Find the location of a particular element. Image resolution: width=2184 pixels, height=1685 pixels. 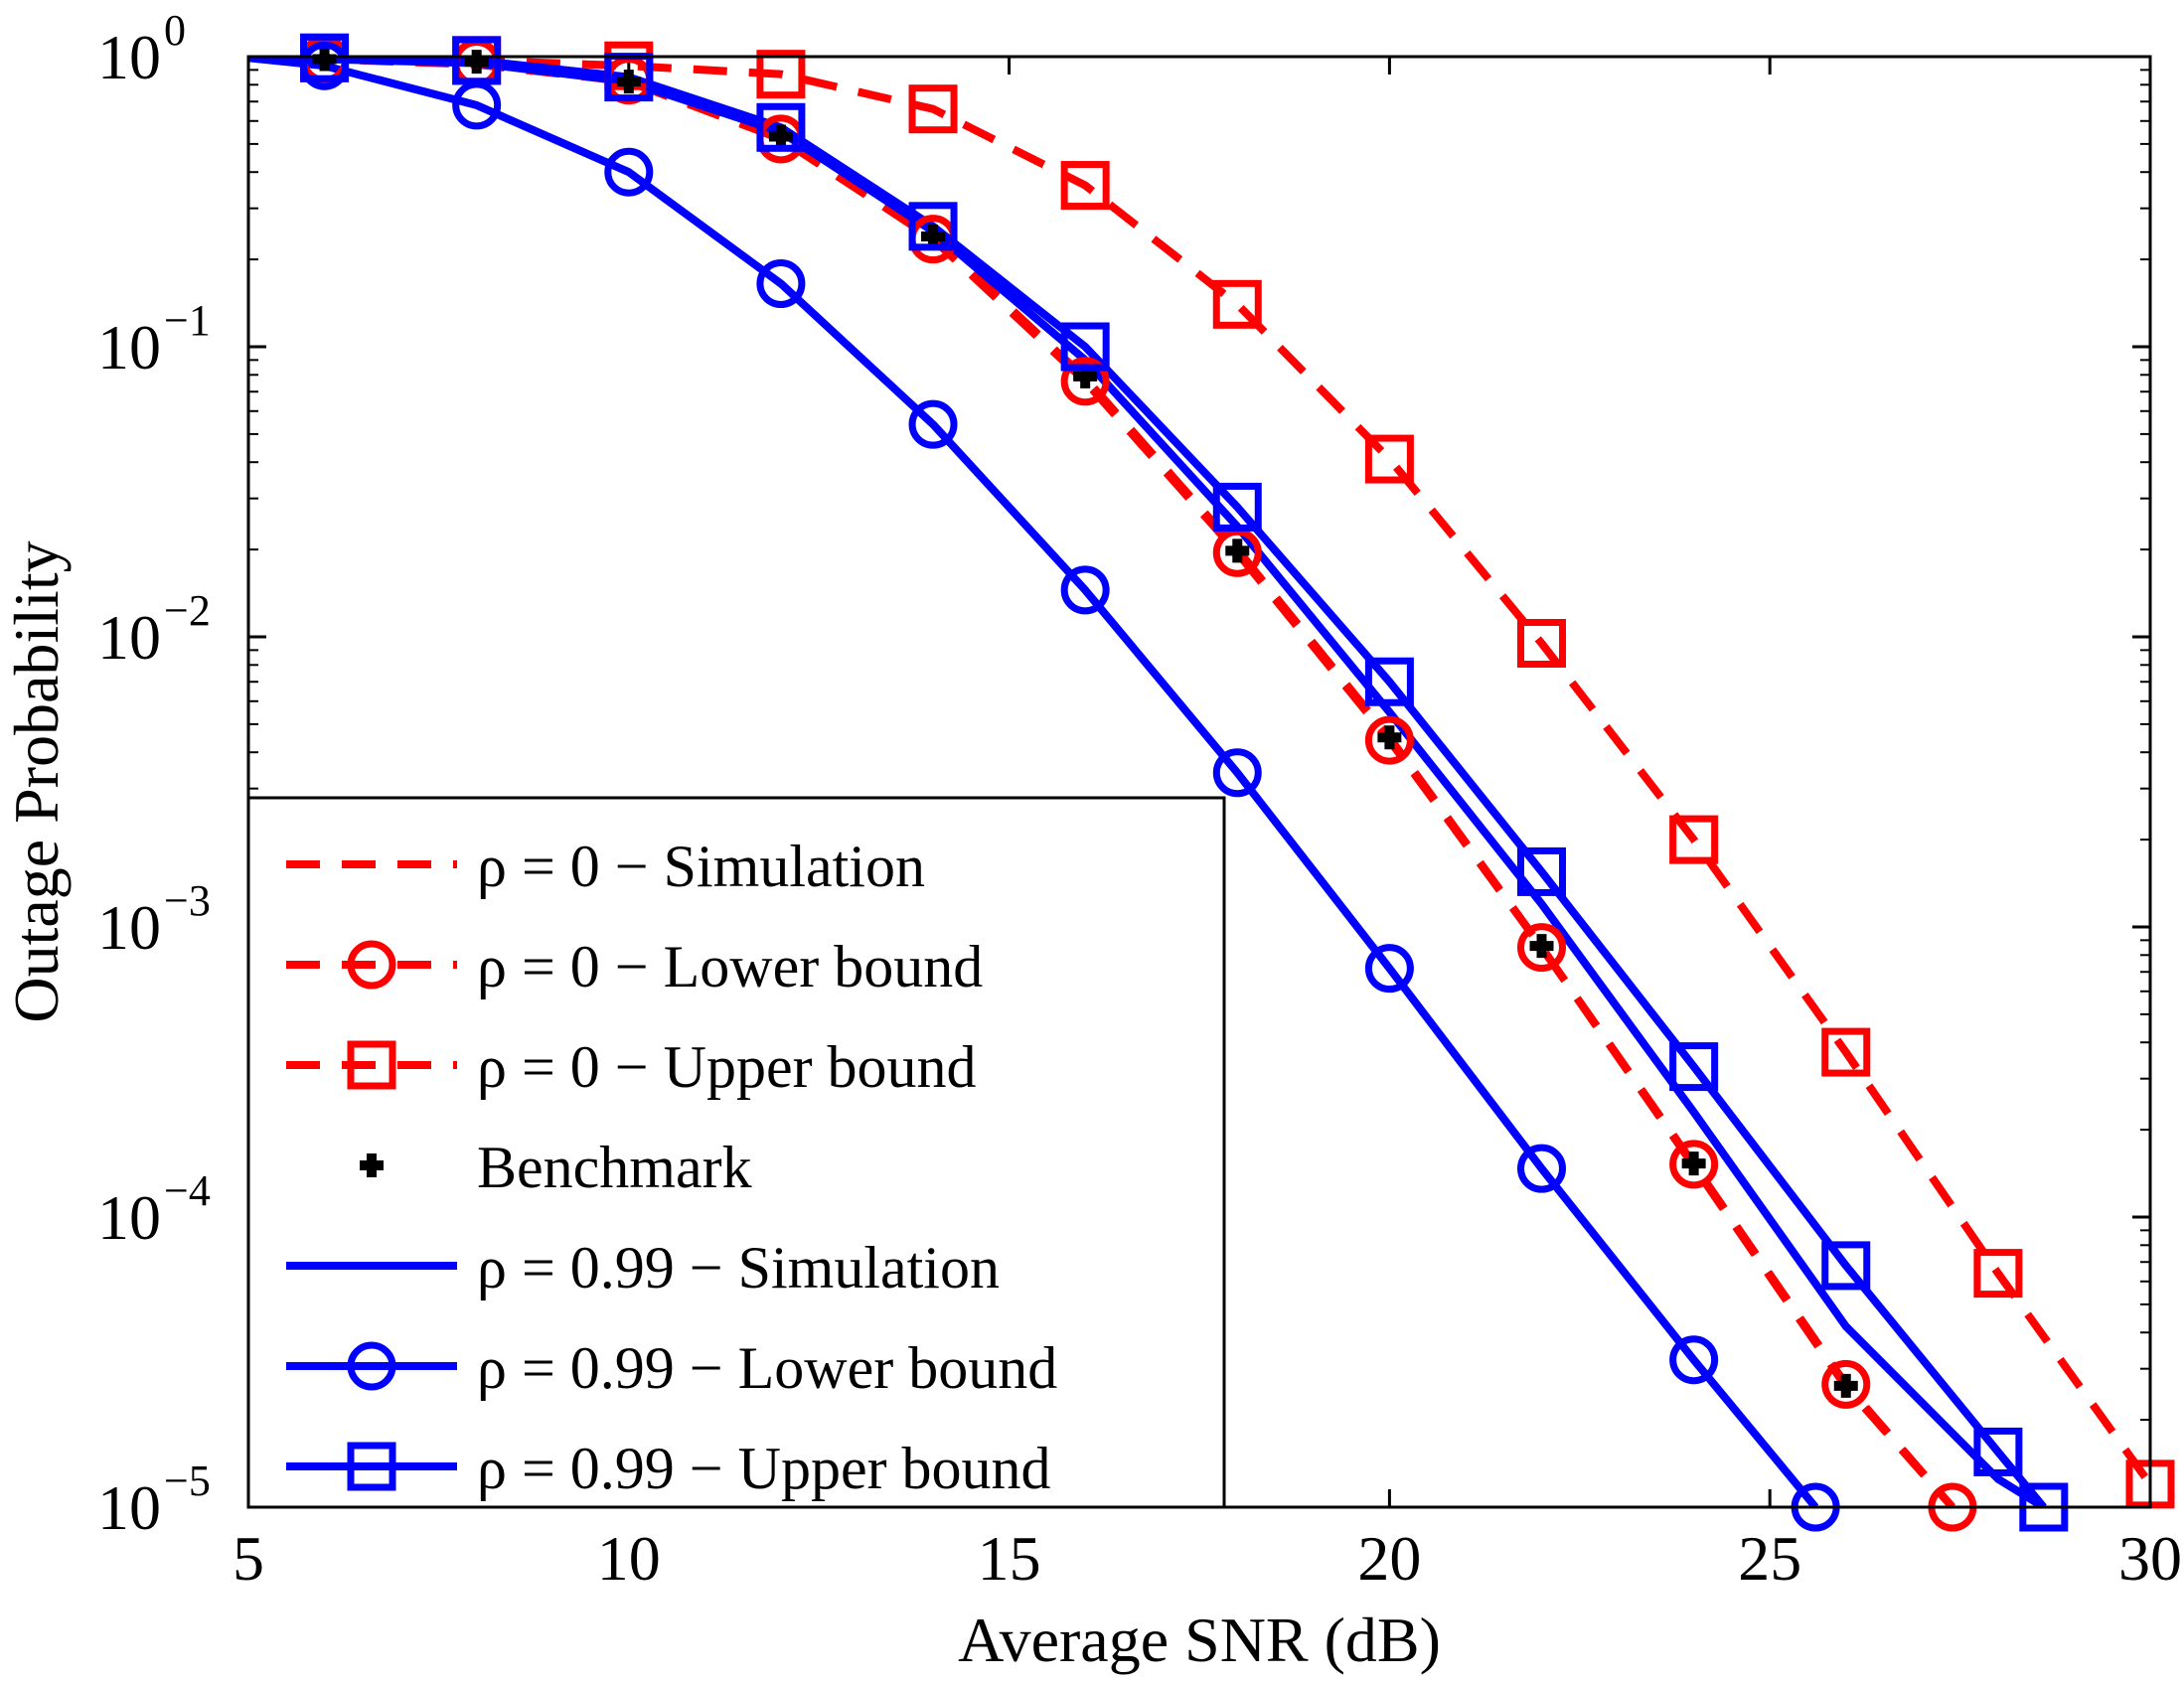

legend-label: ρ = 0 − Upper bound is located at coordinates (727, 1067).